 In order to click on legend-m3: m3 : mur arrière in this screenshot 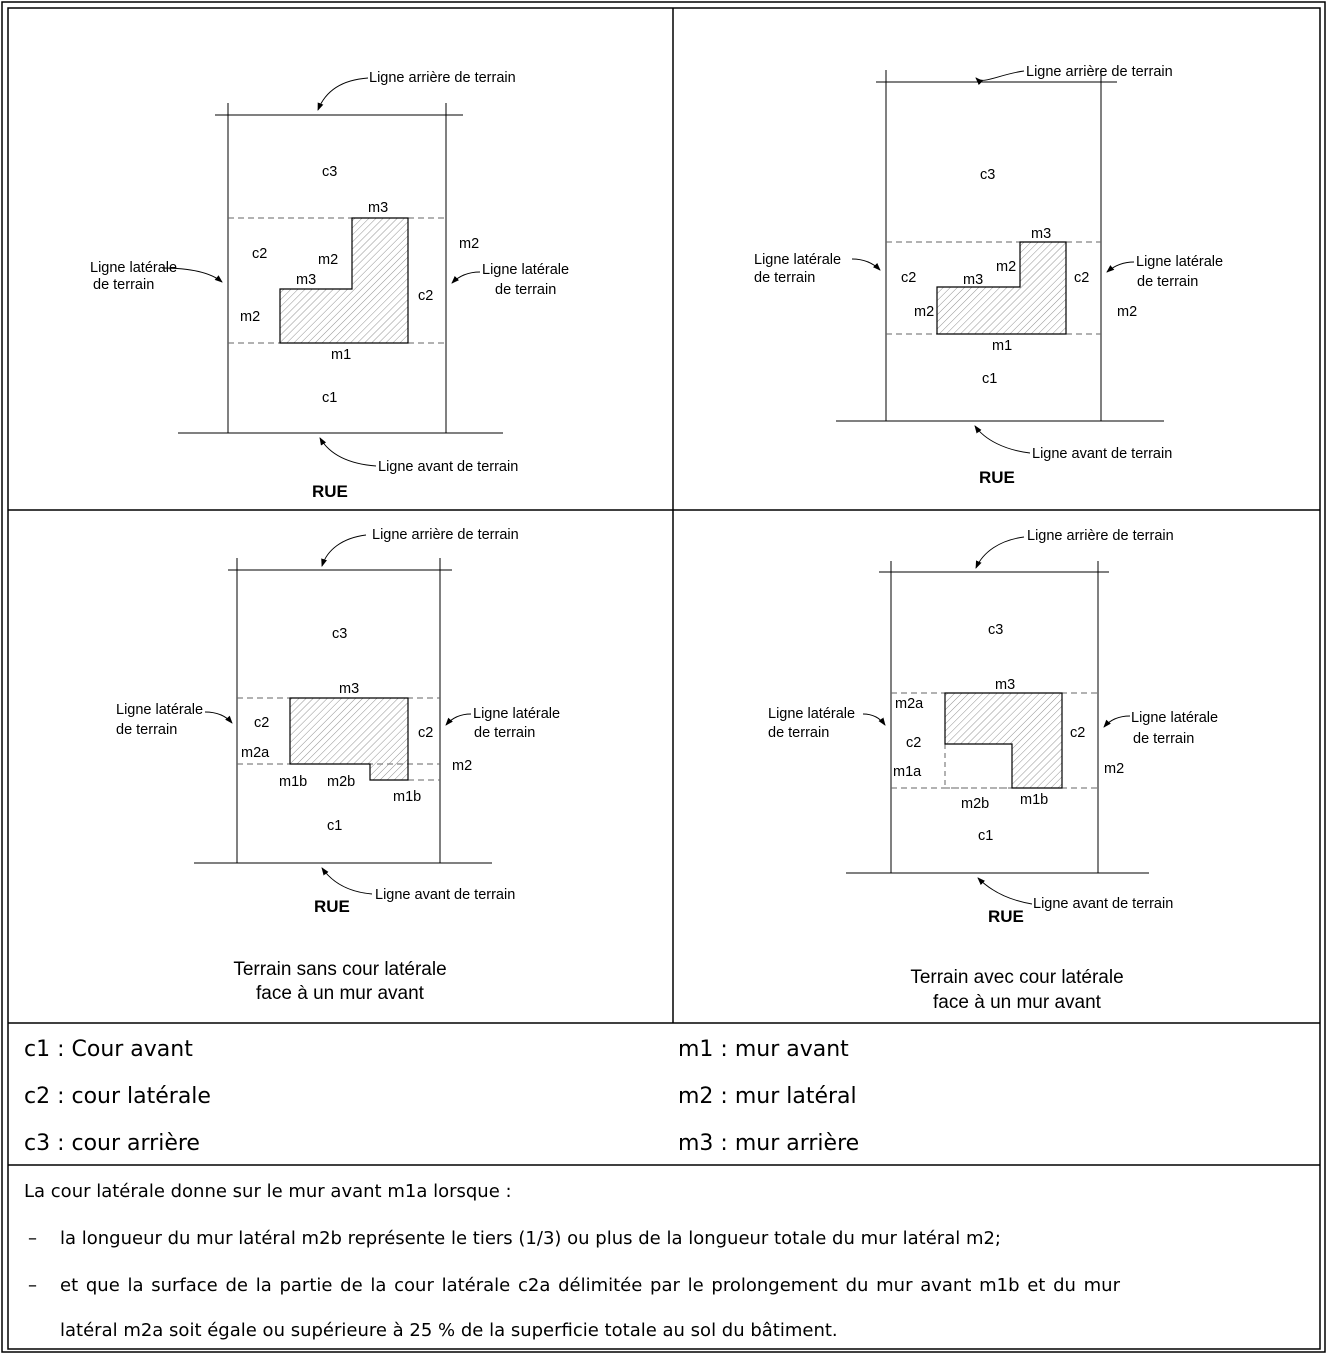, I will do `click(769, 1143)`.